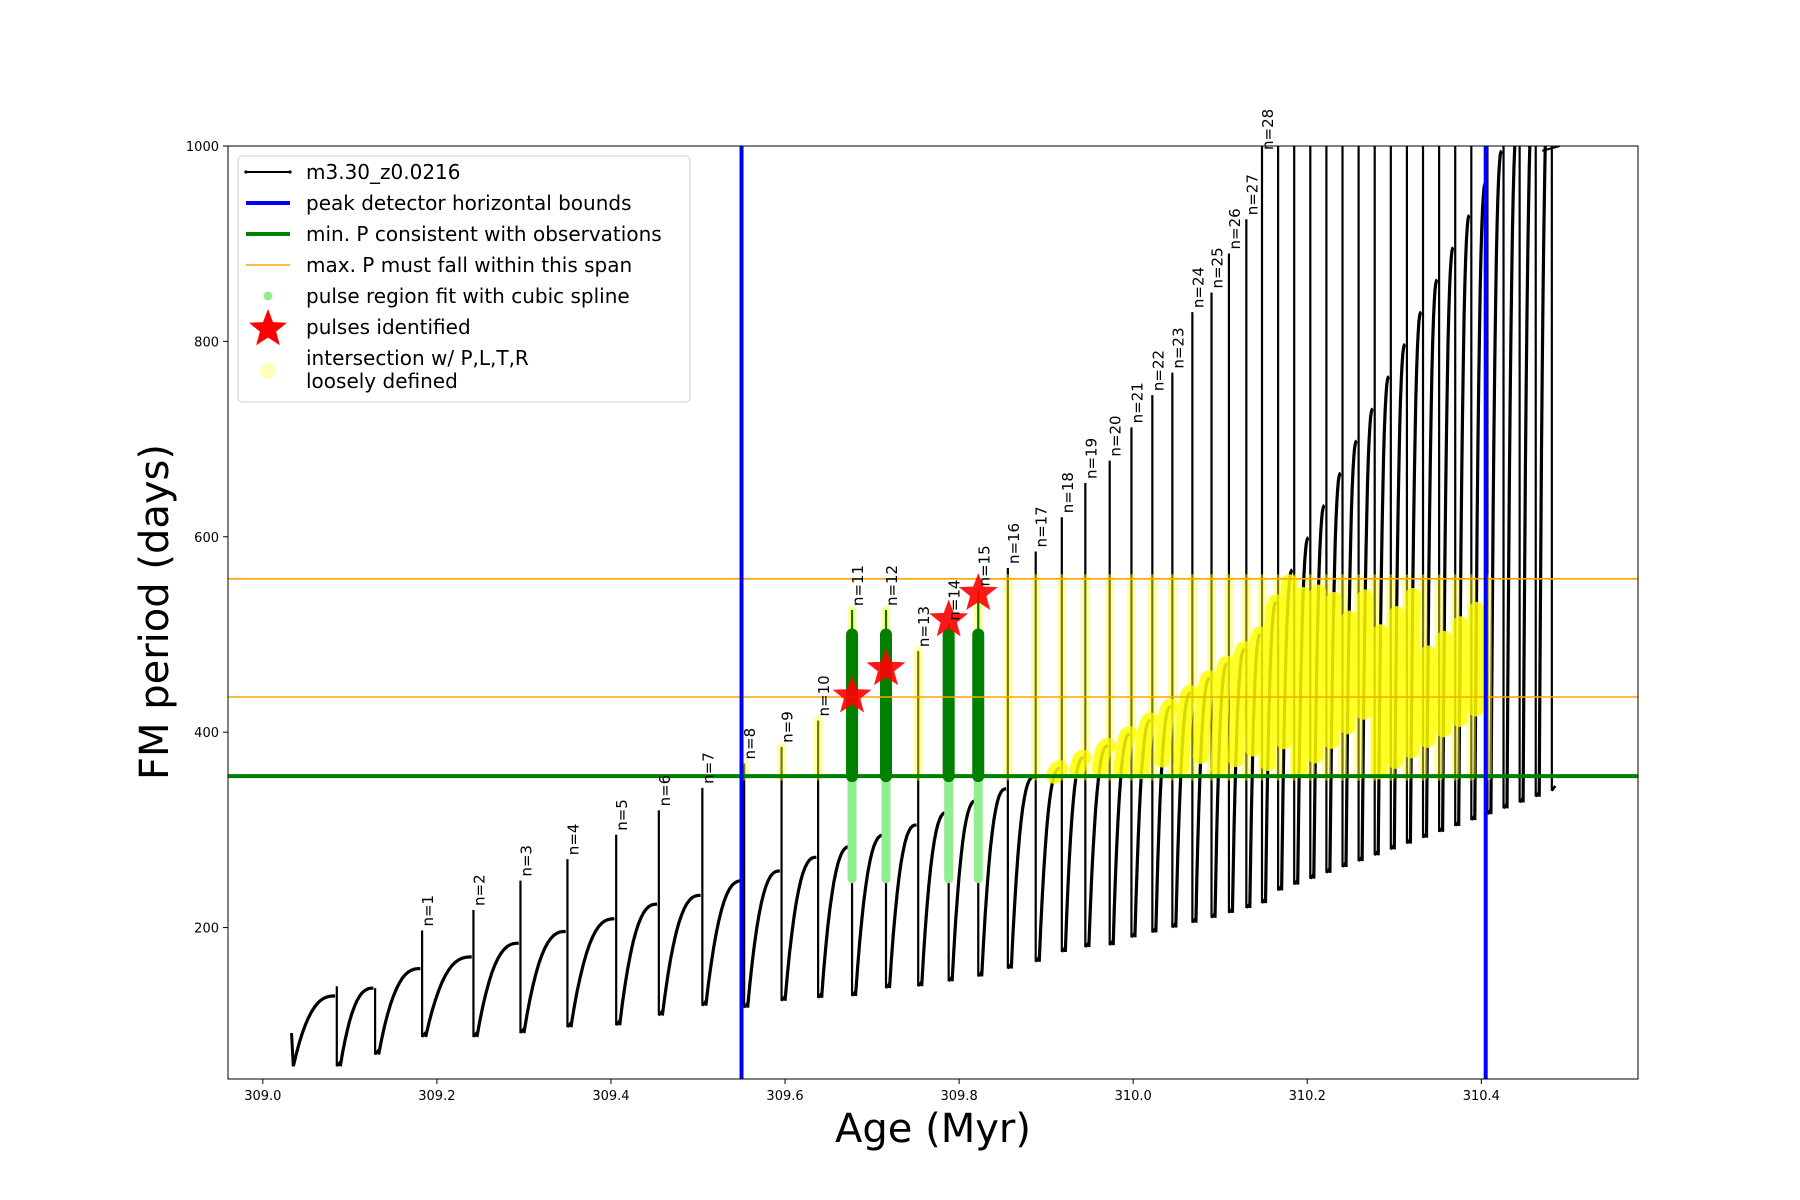 The height and width of the screenshot is (1200, 1800). Describe the element at coordinates (1014, 543) in the screenshot. I see `cycle-label: n=16` at that location.